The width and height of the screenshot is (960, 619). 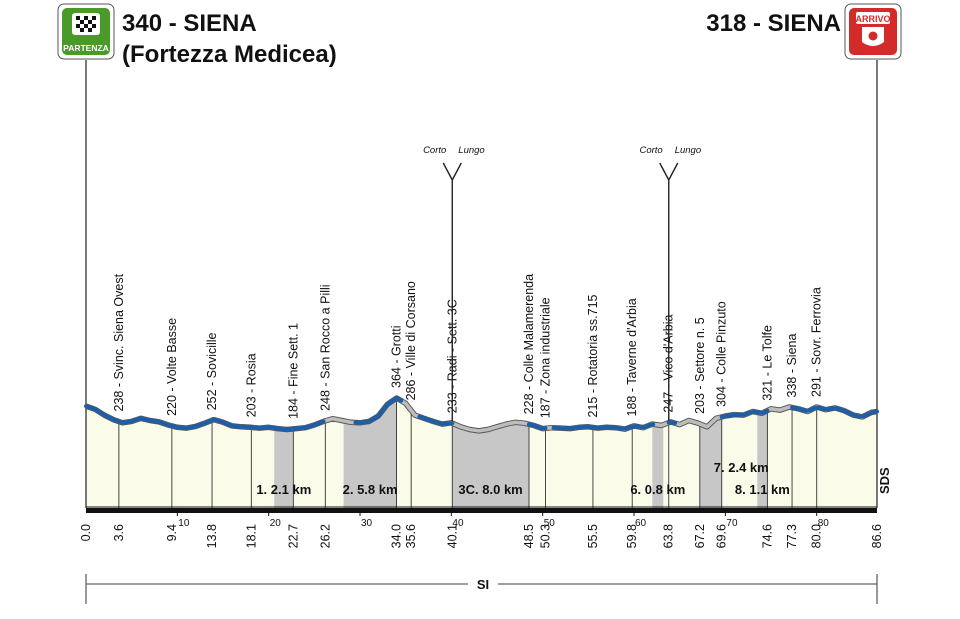 What do you see at coordinates (283, 489) in the screenshot?
I see `sector-label: 1. 2.1 km` at bounding box center [283, 489].